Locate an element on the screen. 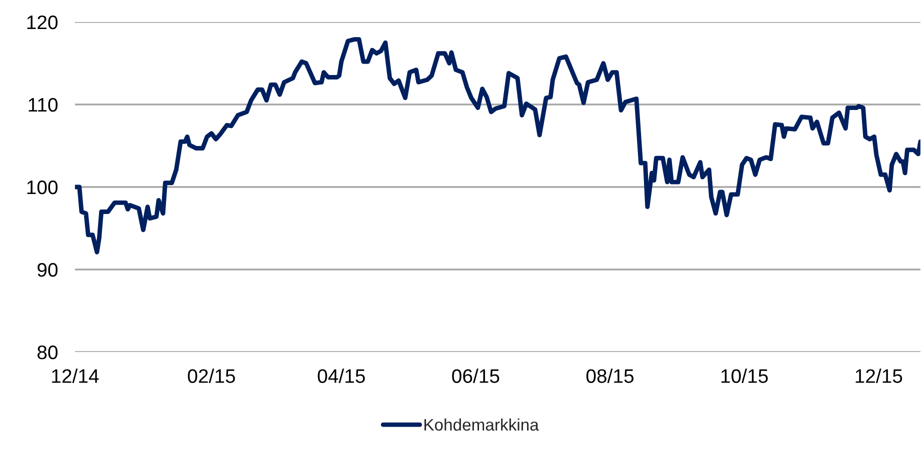  x-tick-label: 06/15 is located at coordinates (476, 375).